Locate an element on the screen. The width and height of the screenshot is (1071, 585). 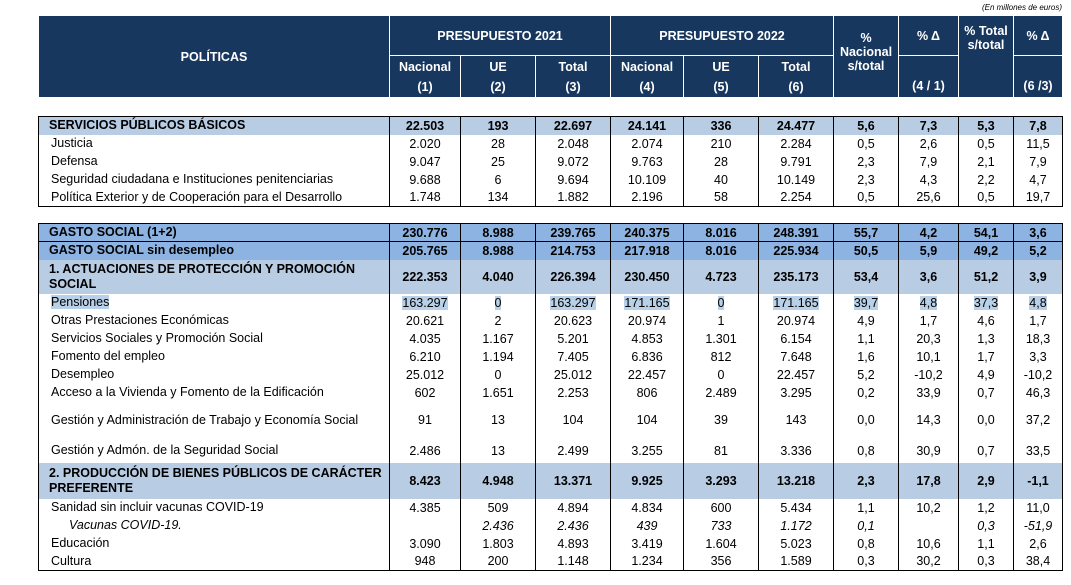
cell: 40 is located at coordinates (721, 179).